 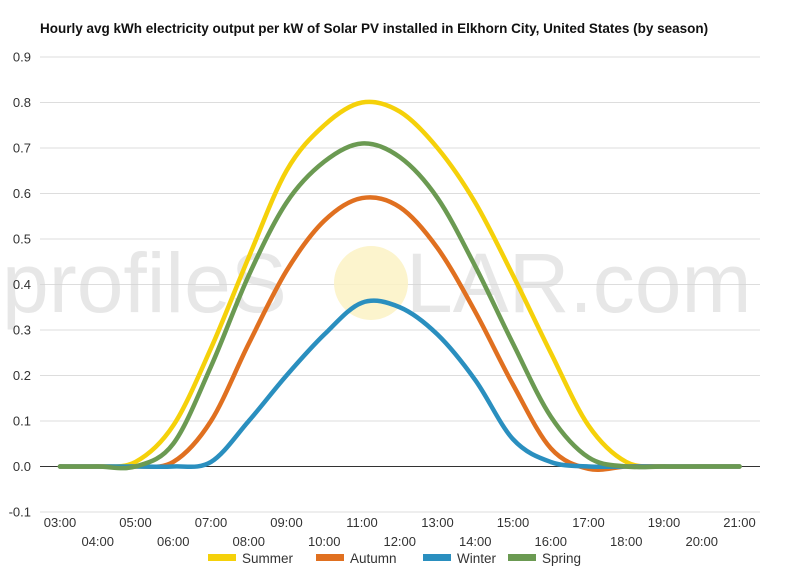 What do you see at coordinates (578, 283) in the screenshot?
I see `watermark-text-right: LAR.com` at bounding box center [578, 283].